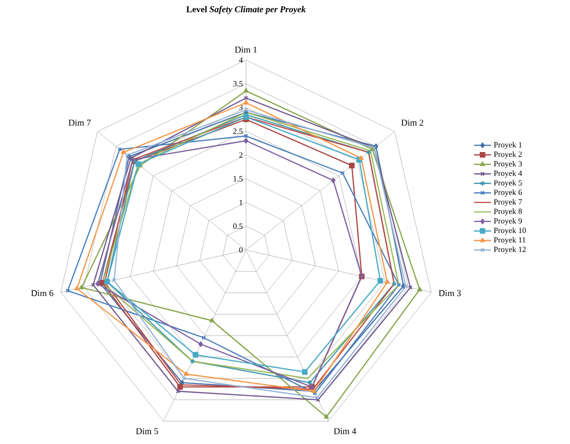 The width and height of the screenshot is (570, 444). Describe the element at coordinates (345, 431) in the screenshot. I see `spoke-label: Dim 4` at that location.